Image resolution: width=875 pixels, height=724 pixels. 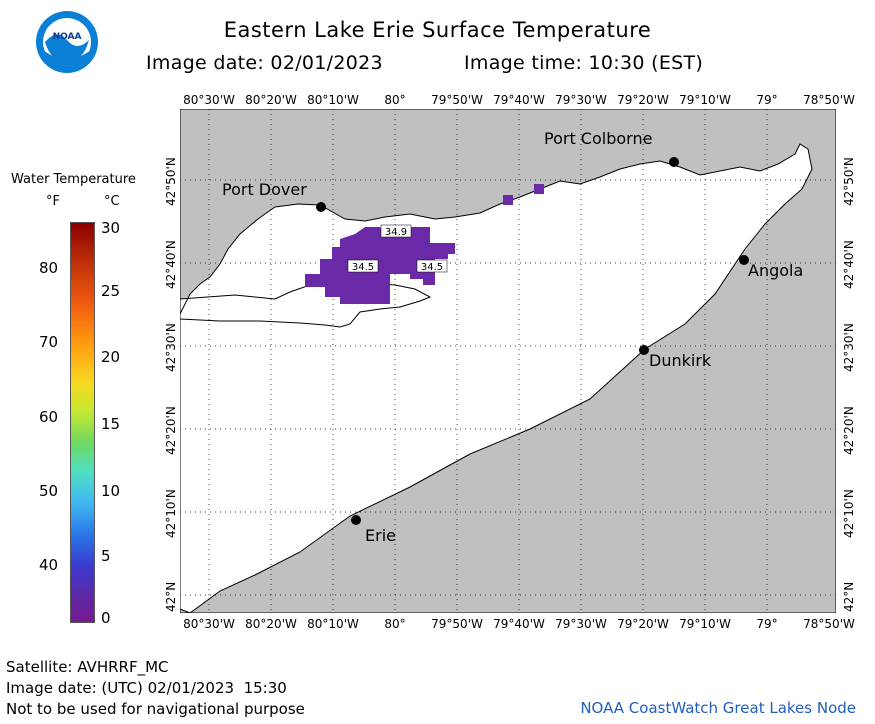 What do you see at coordinates (106, 618) in the screenshot?
I see `legend-c-tick: 0` at bounding box center [106, 618].